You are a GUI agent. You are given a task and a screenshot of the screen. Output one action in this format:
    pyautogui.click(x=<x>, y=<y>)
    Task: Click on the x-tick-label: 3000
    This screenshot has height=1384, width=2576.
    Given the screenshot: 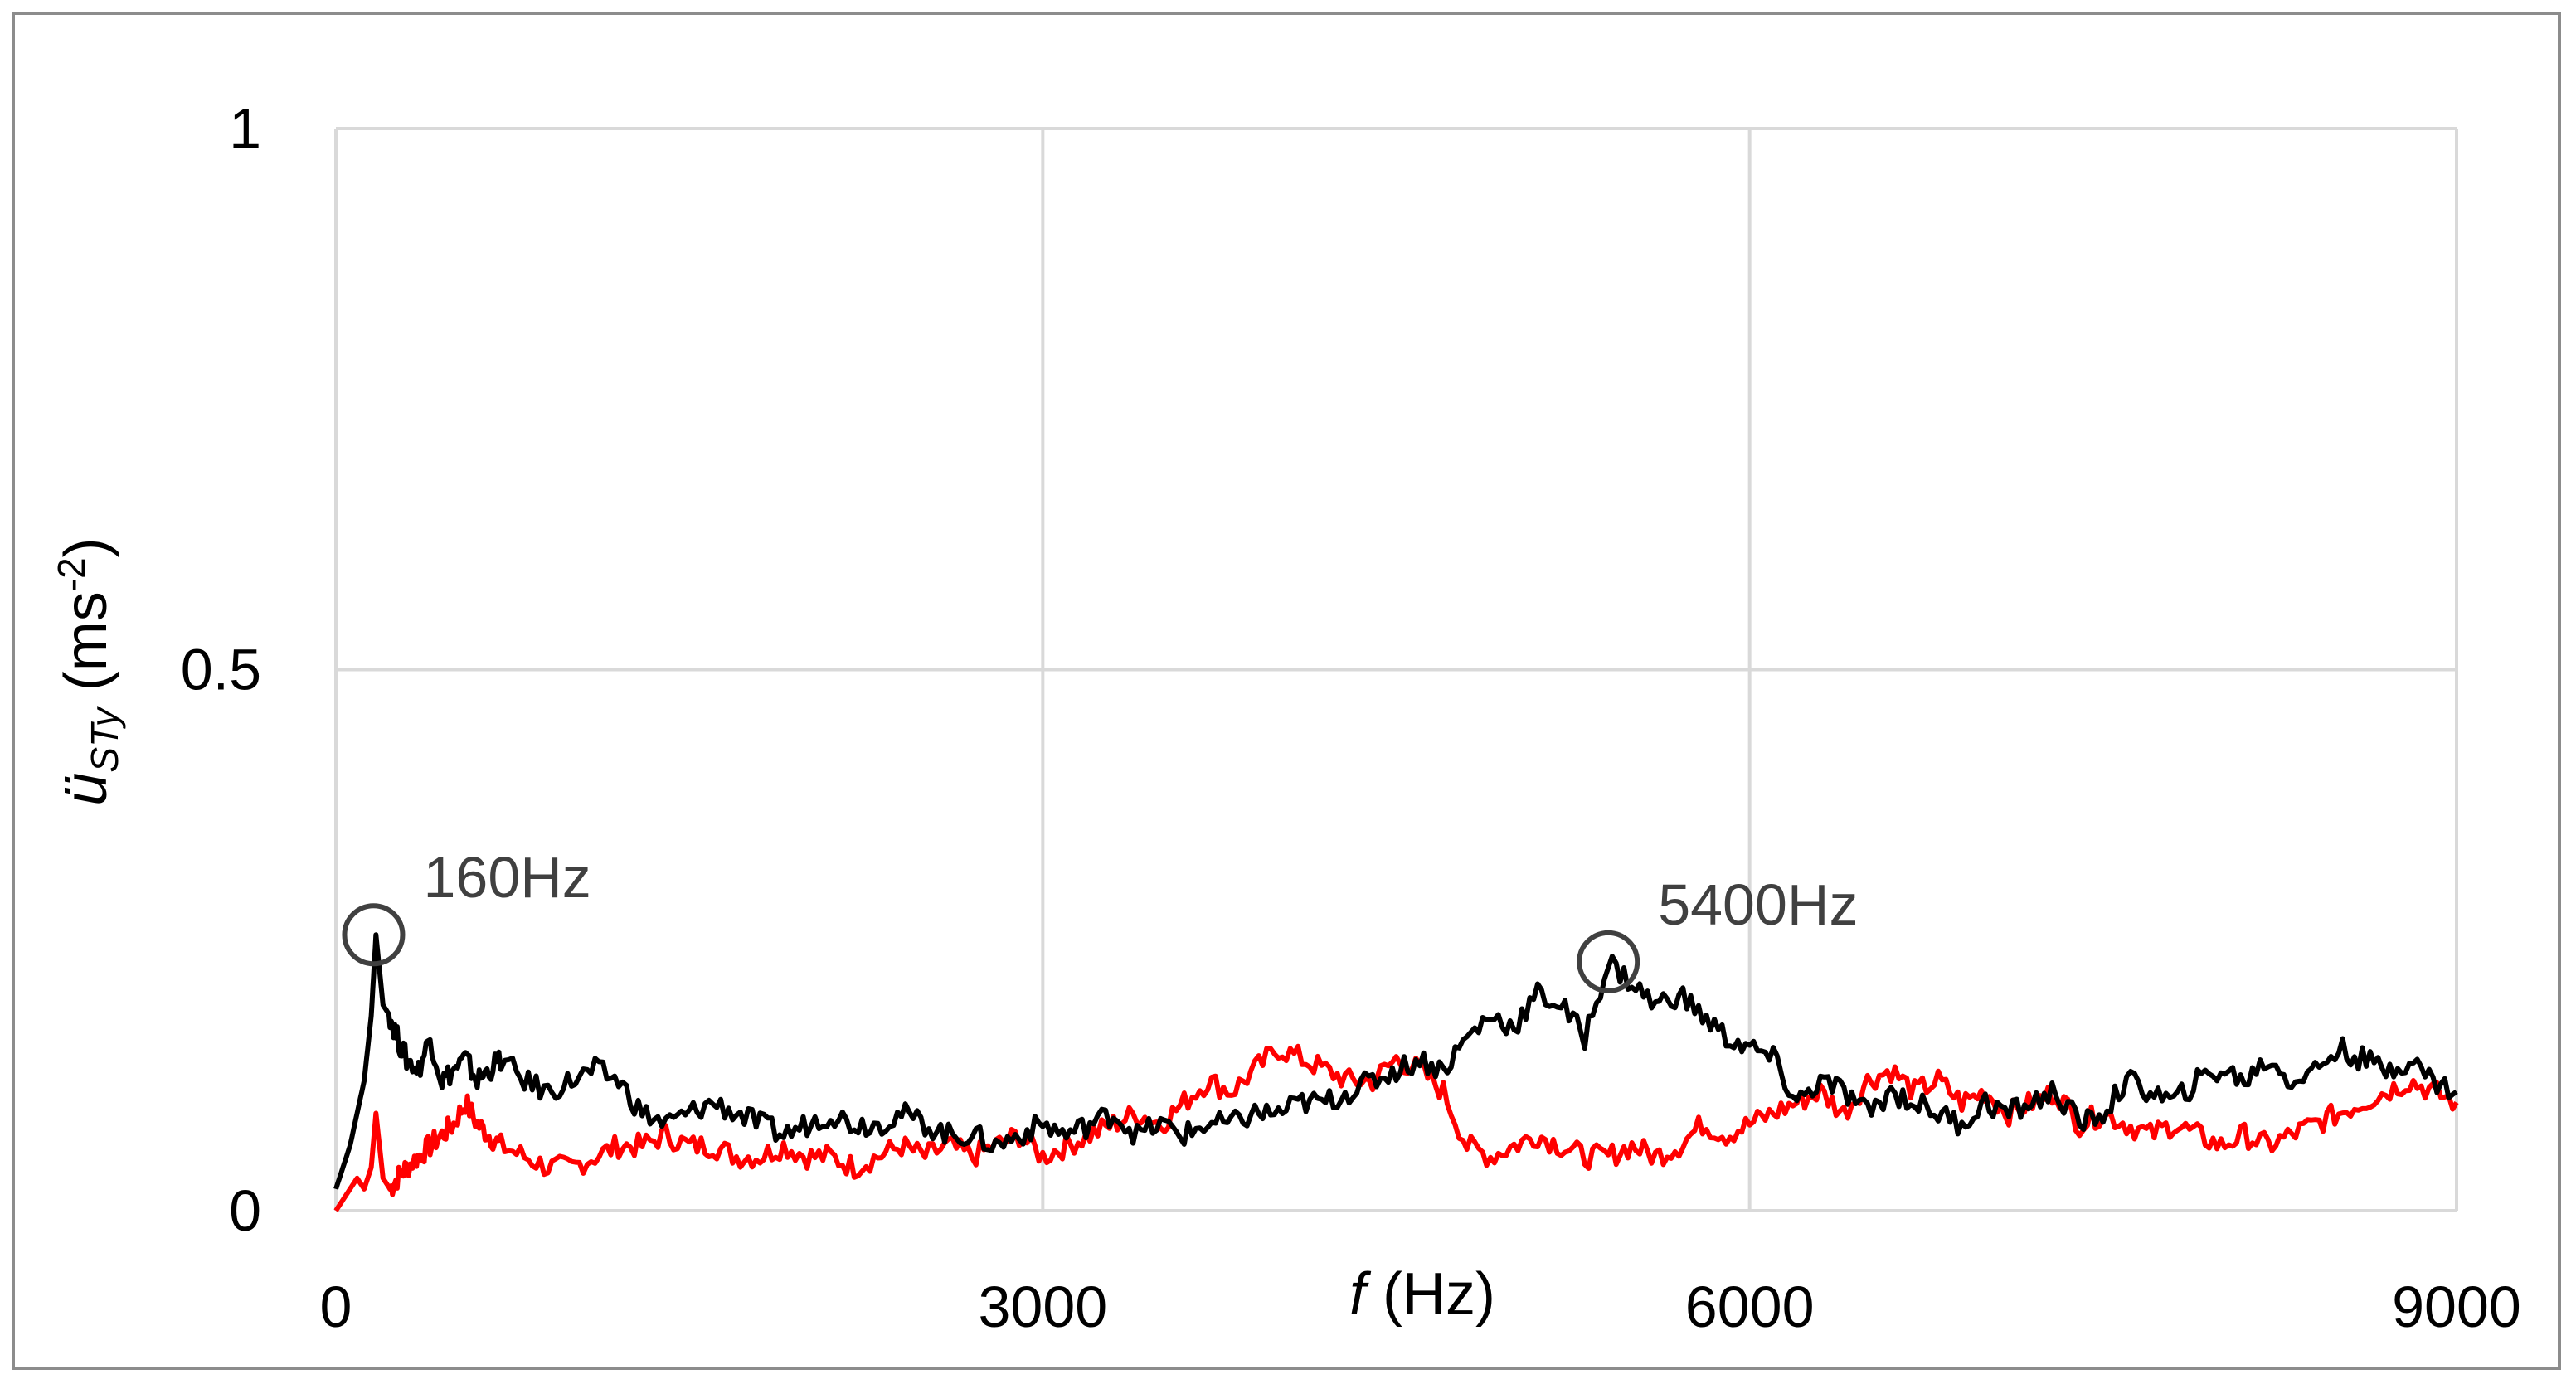 What is the action you would take?
    pyautogui.click(x=1043, y=1307)
    